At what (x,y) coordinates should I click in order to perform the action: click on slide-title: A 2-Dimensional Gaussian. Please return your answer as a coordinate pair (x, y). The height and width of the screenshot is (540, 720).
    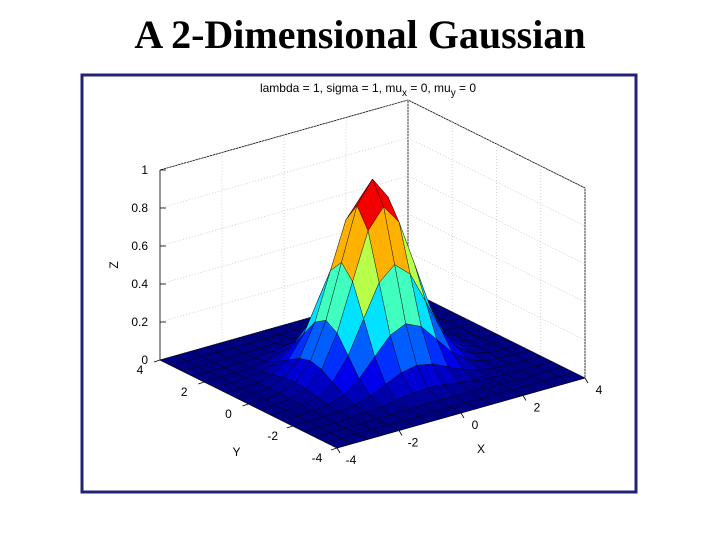
    Looking at the image, I should click on (359, 34).